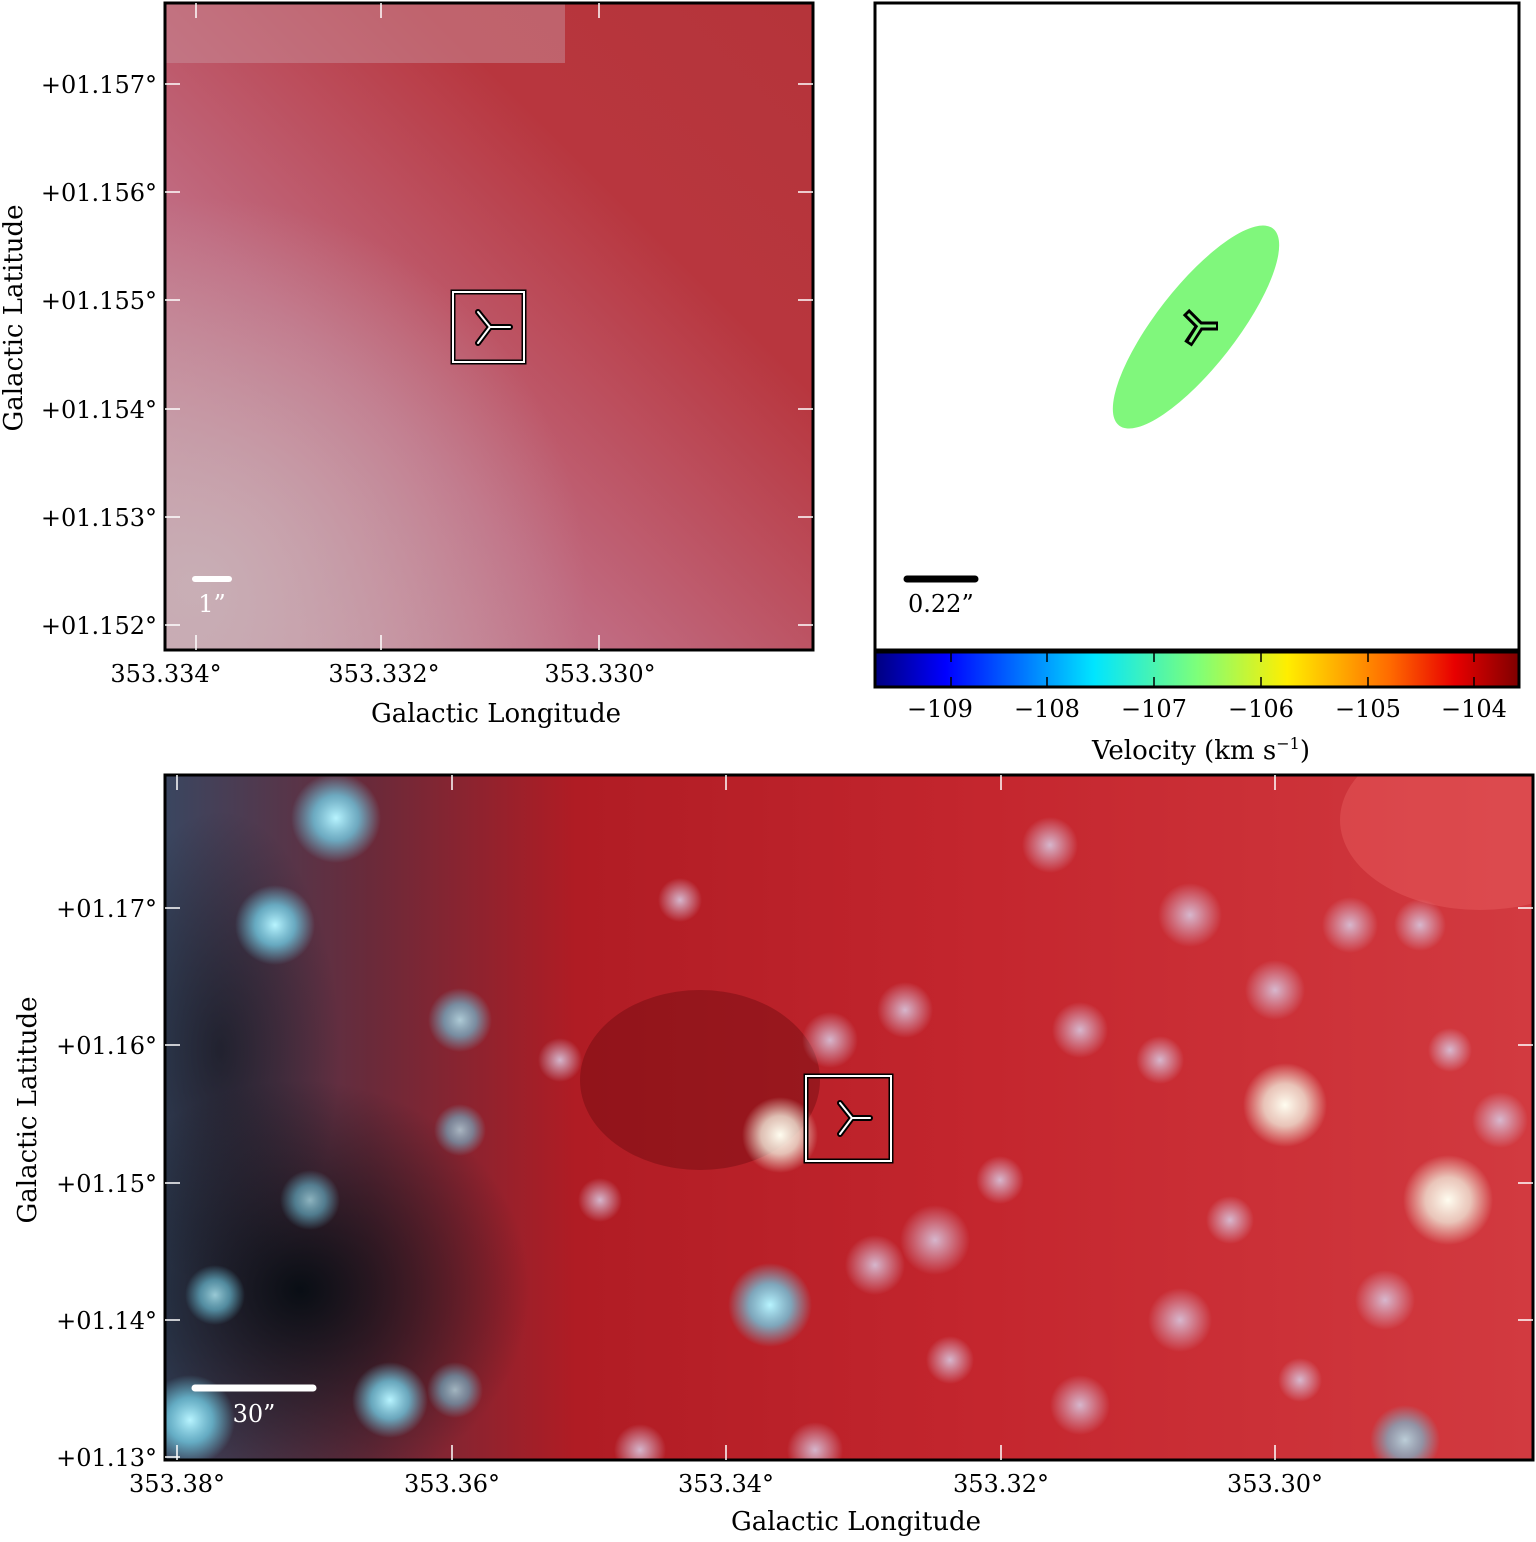 The height and width of the screenshot is (1542, 1536). I want to click on colorbar-tick-label: −108, so click(1047, 709).